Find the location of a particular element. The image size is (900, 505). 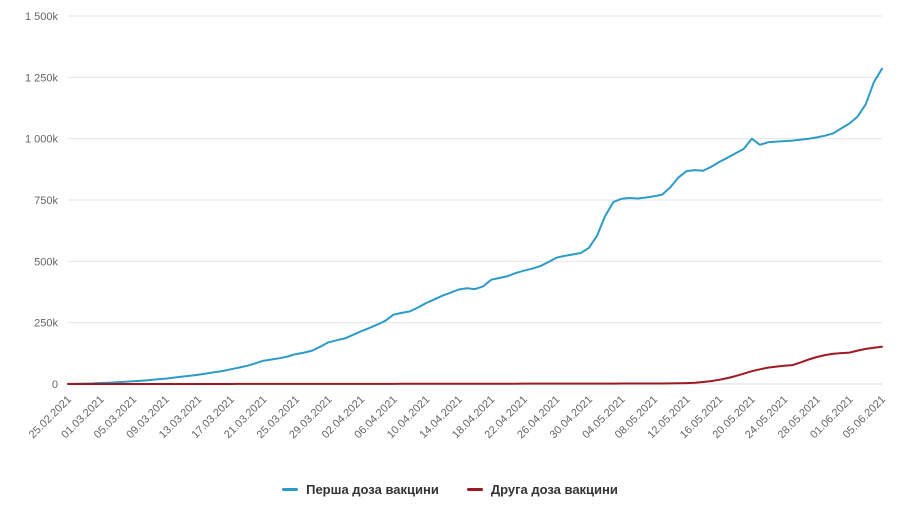

legend-item-first-dose: Перша доза вакцини is located at coordinates (360, 489).